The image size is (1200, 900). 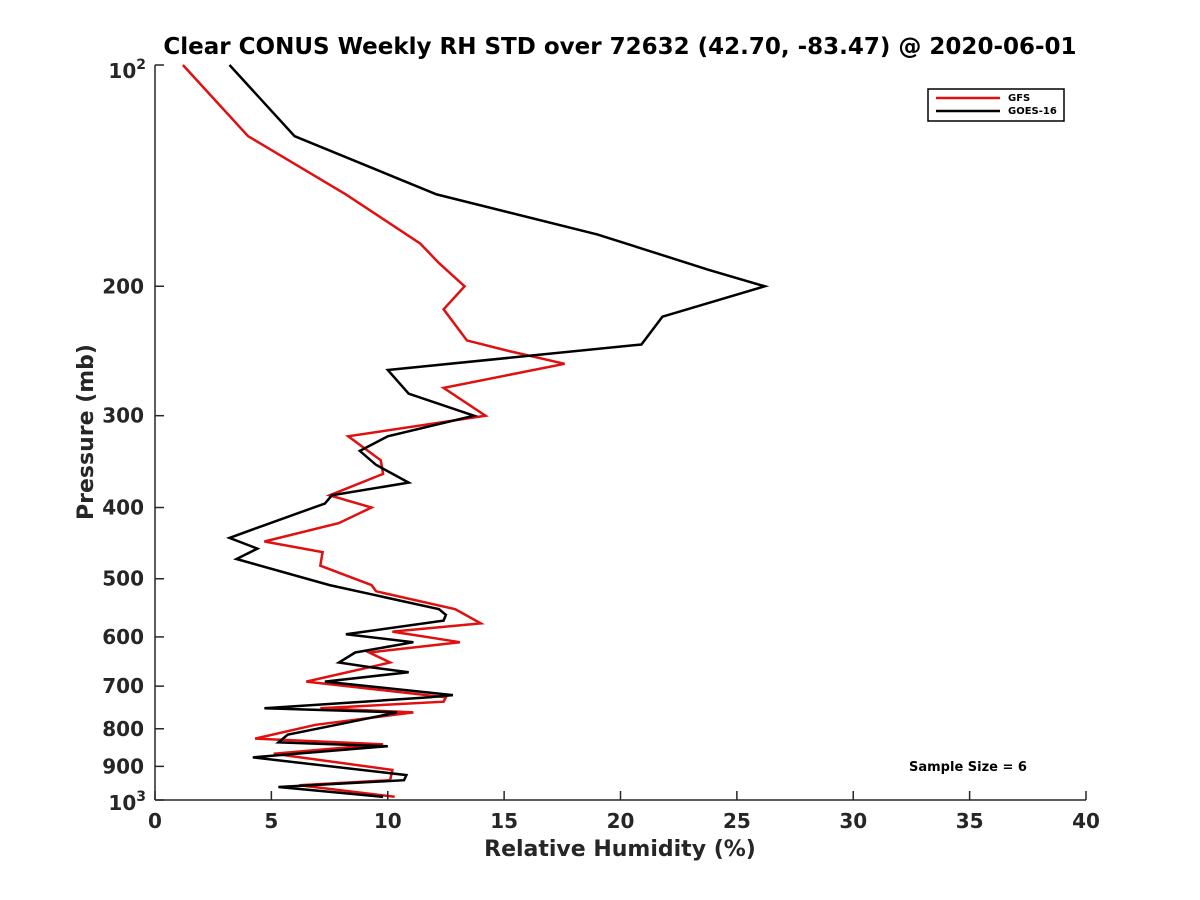 What do you see at coordinates (141, 65) in the screenshot?
I see `y-tick-label-top-exponent: 2` at bounding box center [141, 65].